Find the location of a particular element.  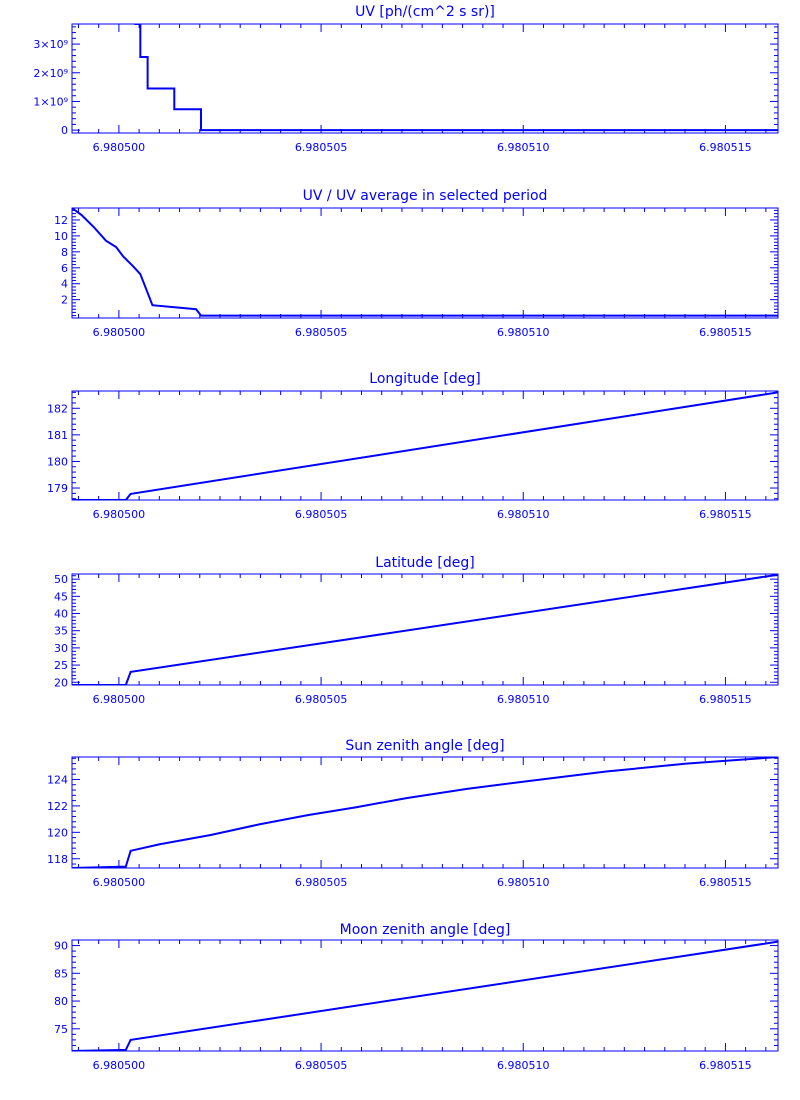

panel-1-x-tick-label: 6.980500 is located at coordinates (119, 147).